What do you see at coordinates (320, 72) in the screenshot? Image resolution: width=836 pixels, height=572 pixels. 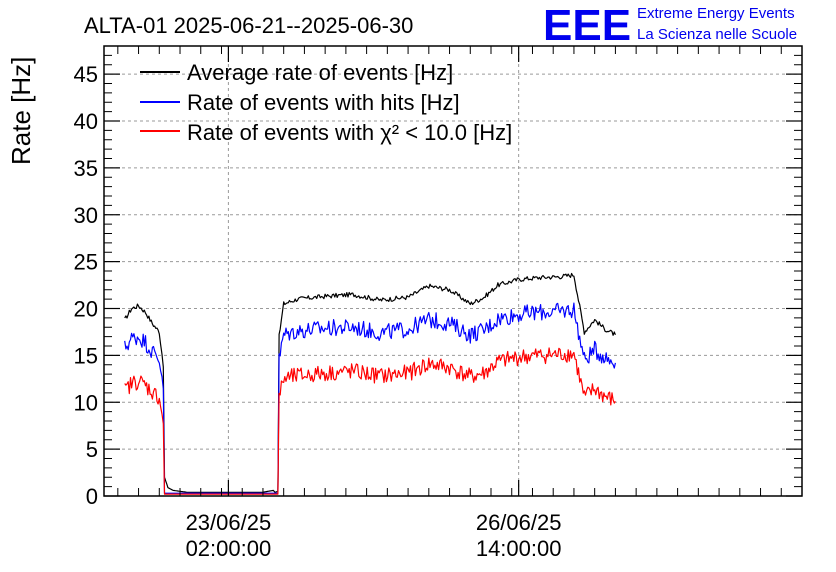 I see `legend-label-average: Average rate of events [Hz]` at bounding box center [320, 72].